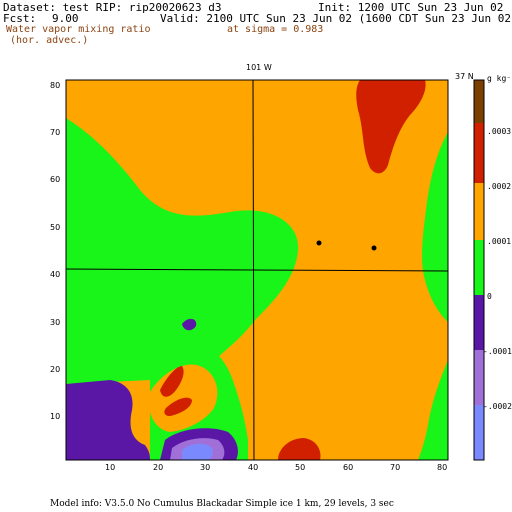 Image resolution: width=512 pixels, height=512 pixels. Describe the element at coordinates (499, 131) in the screenshot. I see `colorbar-label-1: .0003` at that location.